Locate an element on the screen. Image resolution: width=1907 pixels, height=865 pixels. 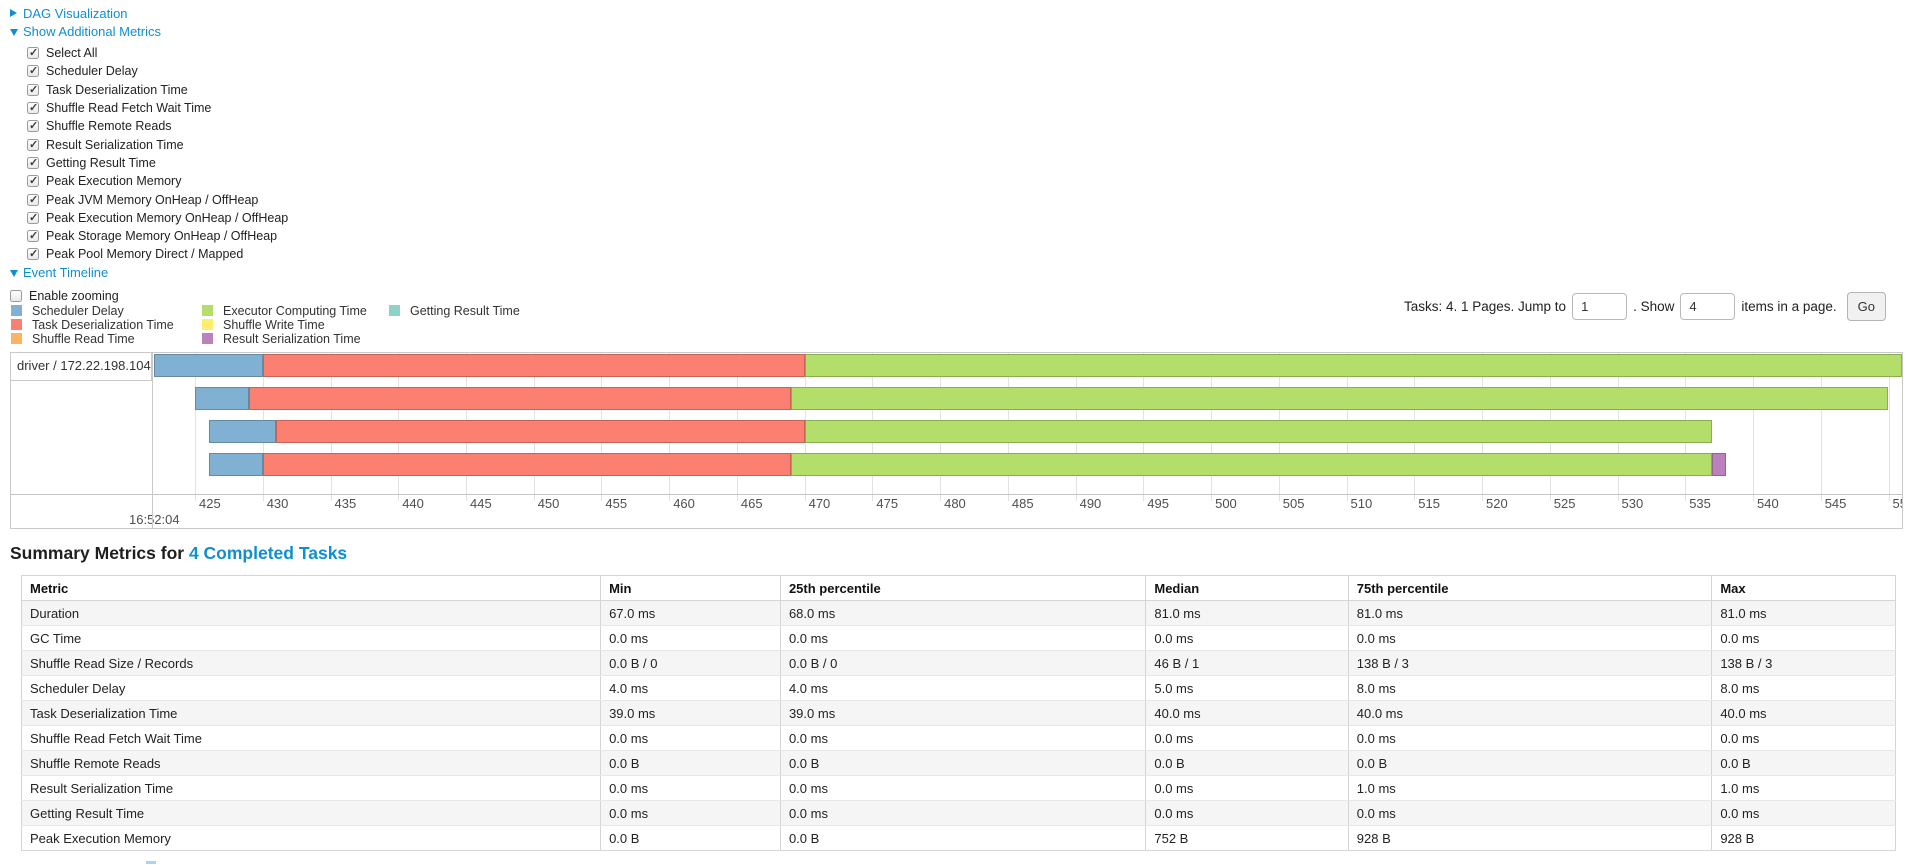
metric-checkbox-row: Peak Execution Memory is located at coordinates (149, 181).